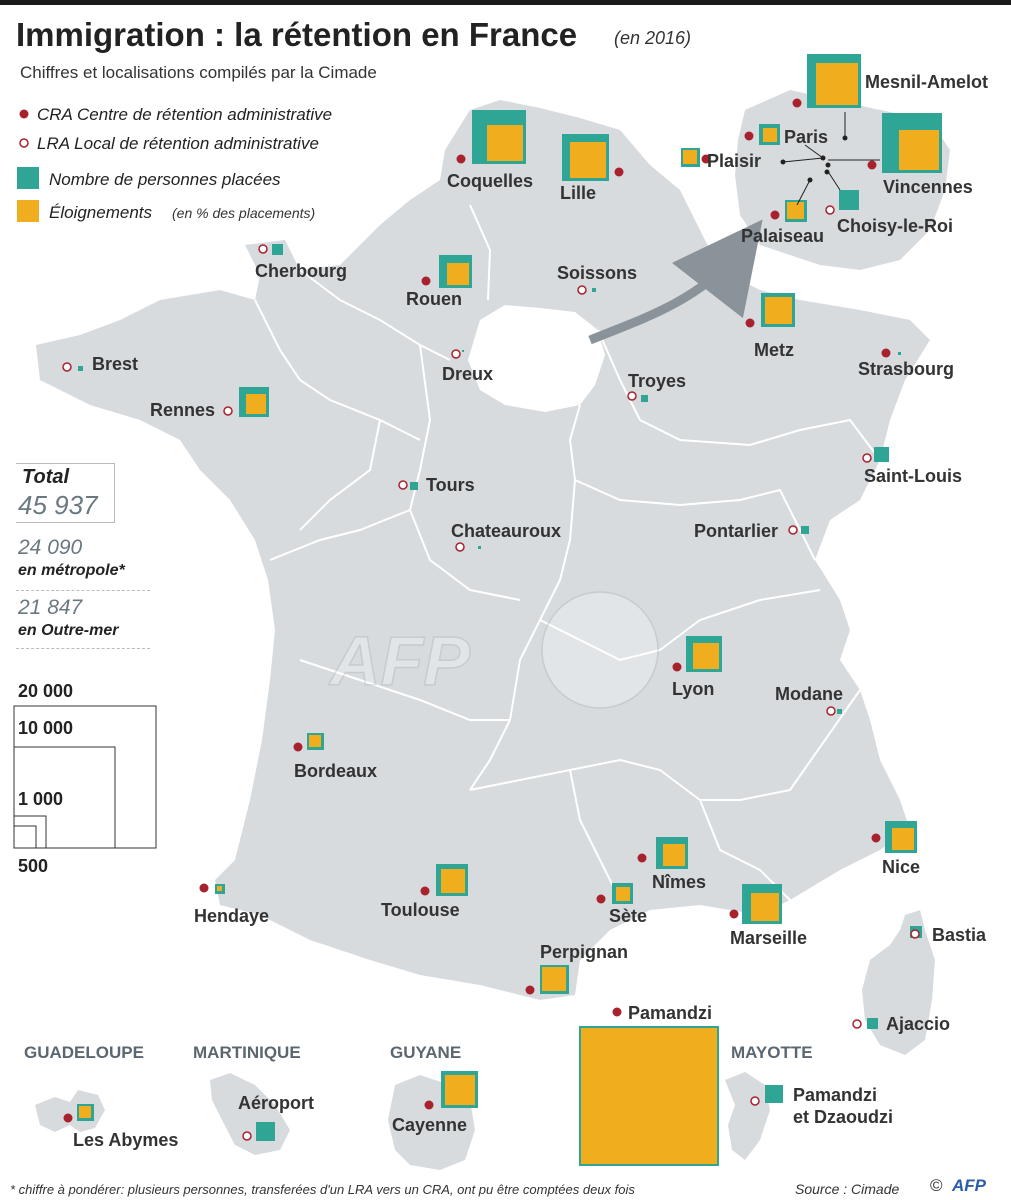 The image size is (1011, 1200). What do you see at coordinates (582, 290) in the screenshot?
I see `lra-dot-soissons` at bounding box center [582, 290].